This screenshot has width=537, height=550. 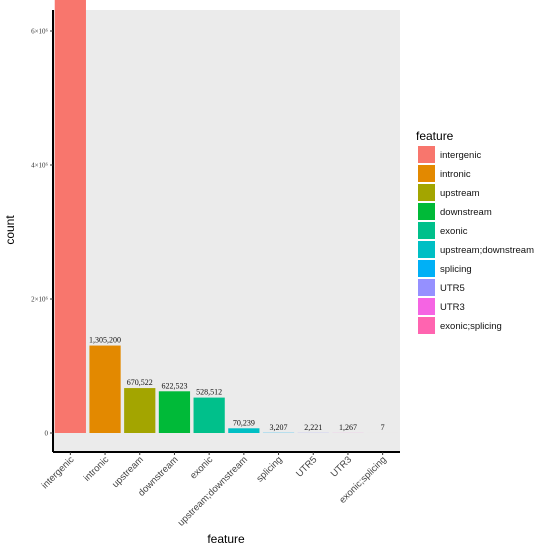 I want to click on y-tick-label: 0, so click(x=47, y=434).